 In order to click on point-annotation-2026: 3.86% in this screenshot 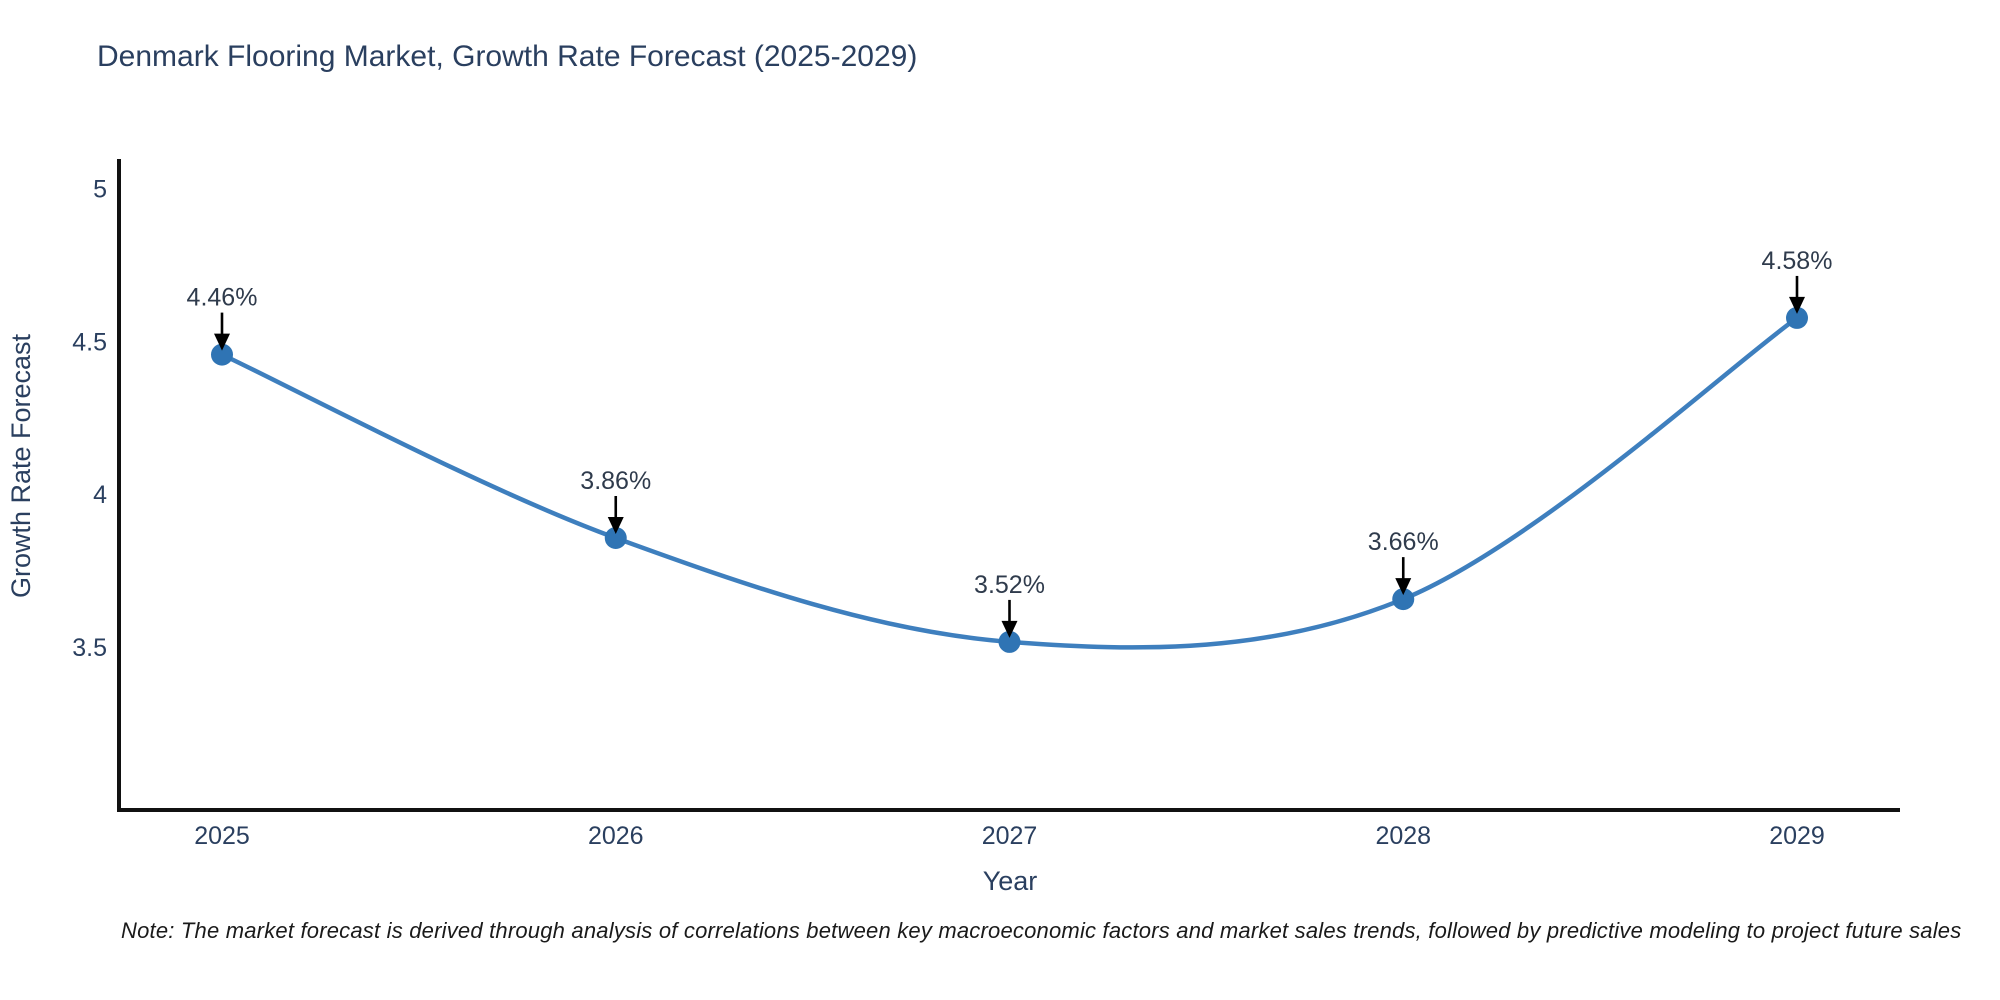, I will do `click(615, 500)`.